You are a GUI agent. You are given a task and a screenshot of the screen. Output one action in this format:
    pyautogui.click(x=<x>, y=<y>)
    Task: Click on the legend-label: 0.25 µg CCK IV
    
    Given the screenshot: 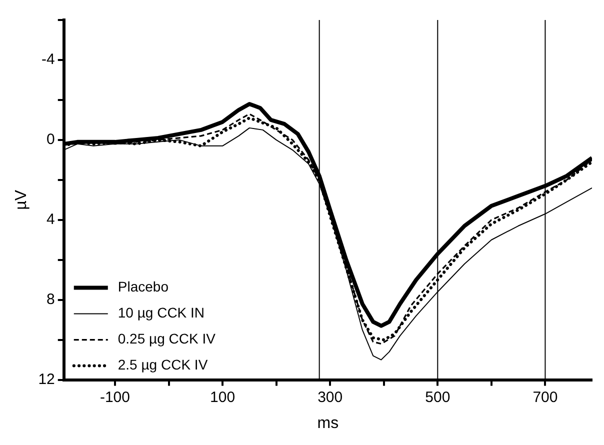 What is the action you would take?
    pyautogui.click(x=167, y=338)
    